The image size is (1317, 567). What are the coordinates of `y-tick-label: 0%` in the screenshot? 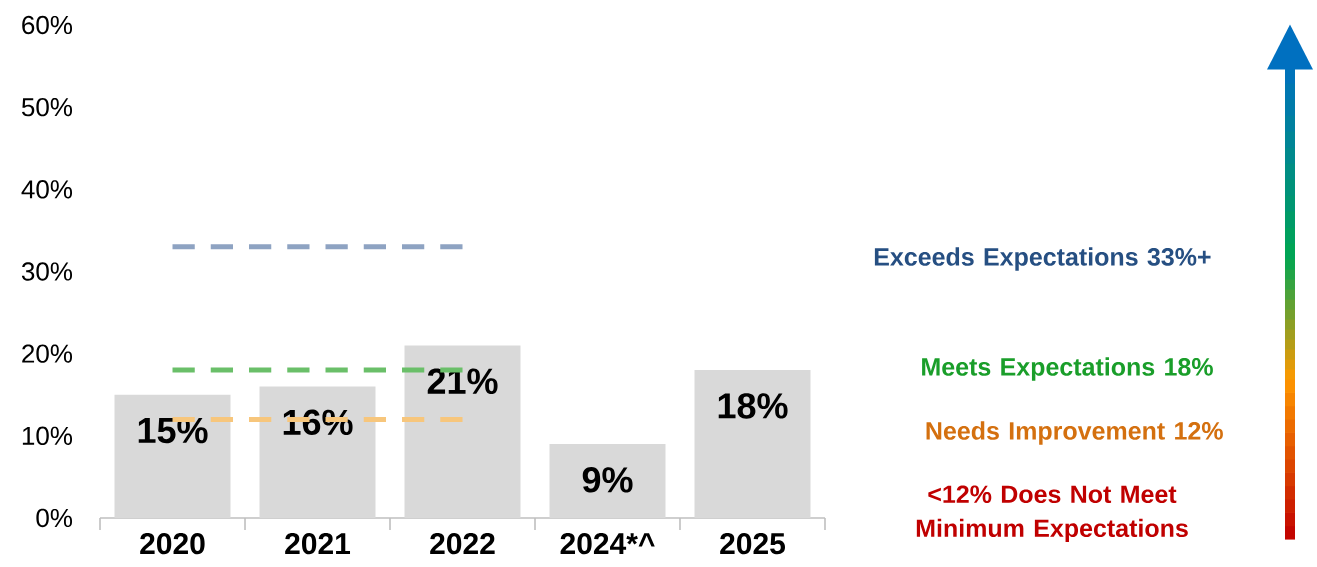 It's located at (54, 518).